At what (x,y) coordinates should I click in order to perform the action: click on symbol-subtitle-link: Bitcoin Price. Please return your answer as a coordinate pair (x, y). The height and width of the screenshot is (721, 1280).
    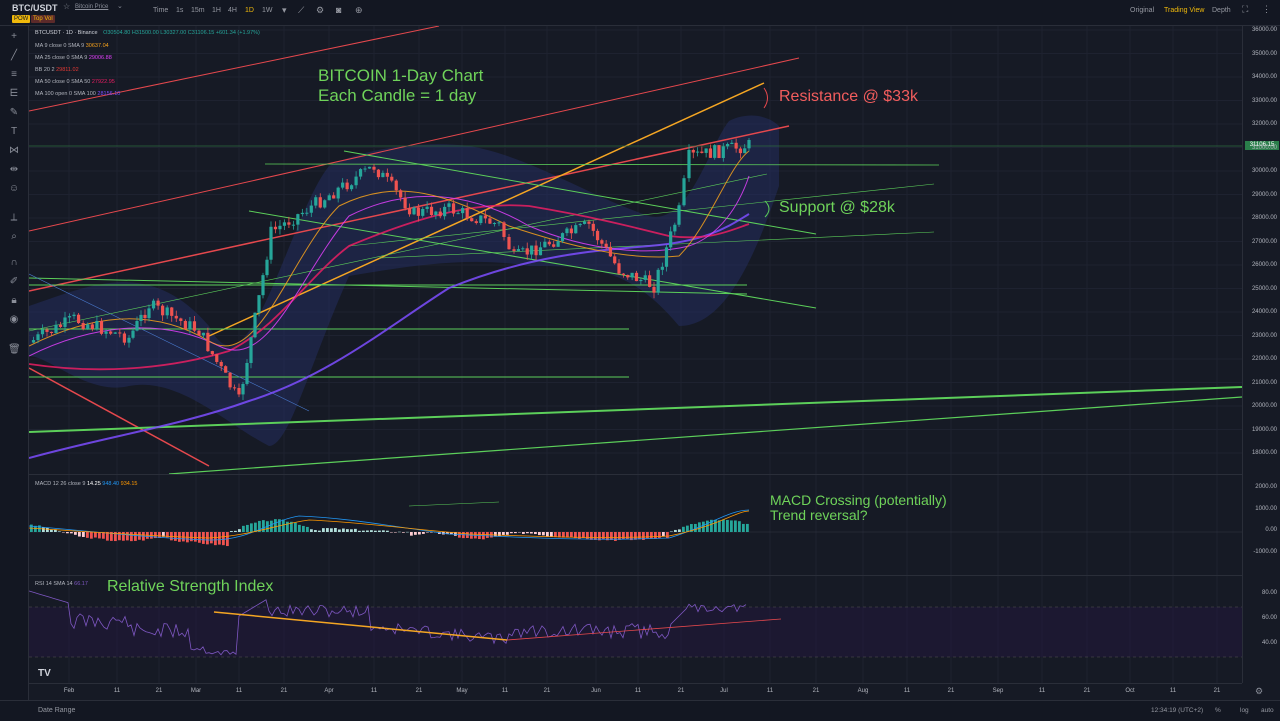
    Looking at the image, I should click on (92, 7).